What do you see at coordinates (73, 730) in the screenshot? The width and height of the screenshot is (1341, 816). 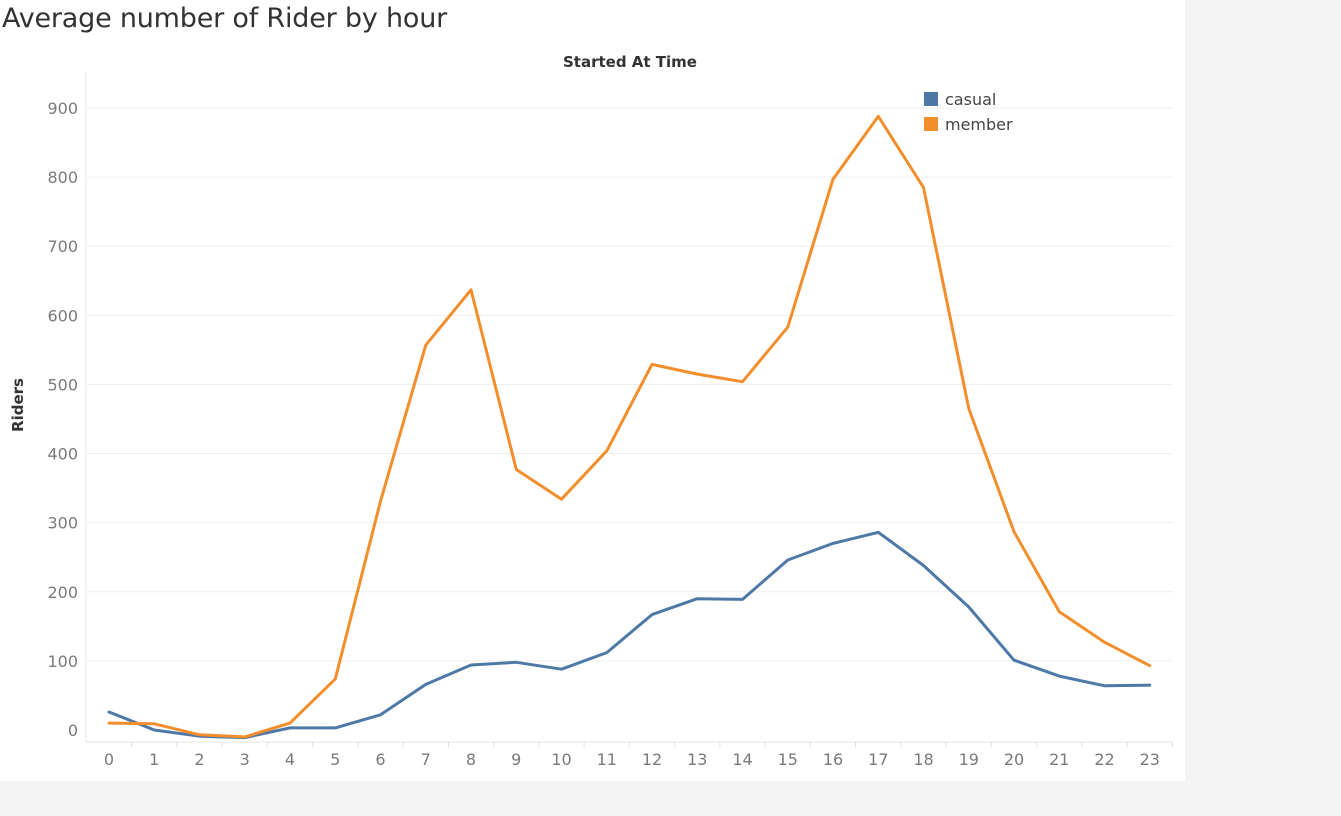 I see `y-tick-label: 0` at bounding box center [73, 730].